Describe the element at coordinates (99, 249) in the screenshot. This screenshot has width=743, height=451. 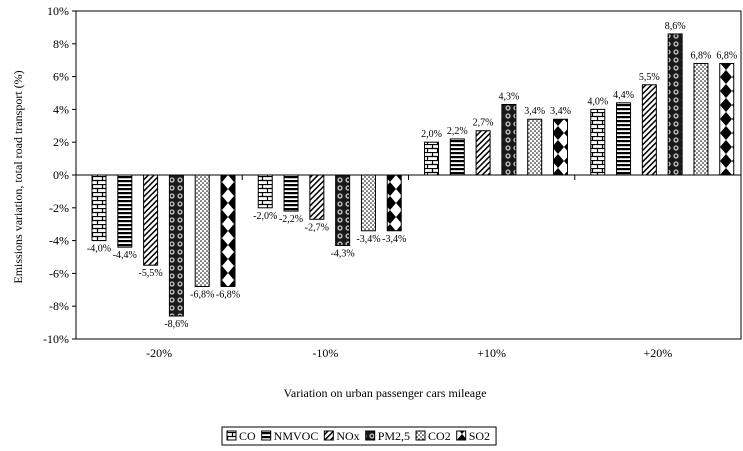
I see `data-label: -4,0%` at that location.